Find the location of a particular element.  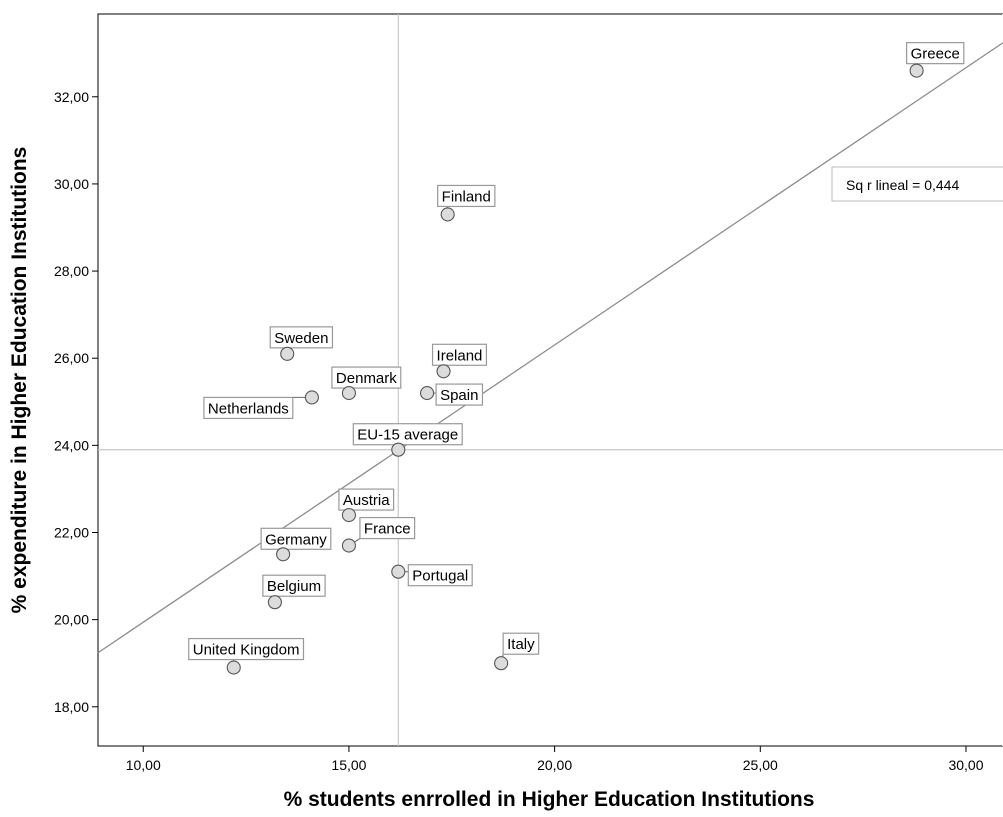

point-label: Ireland is located at coordinates (460, 355).